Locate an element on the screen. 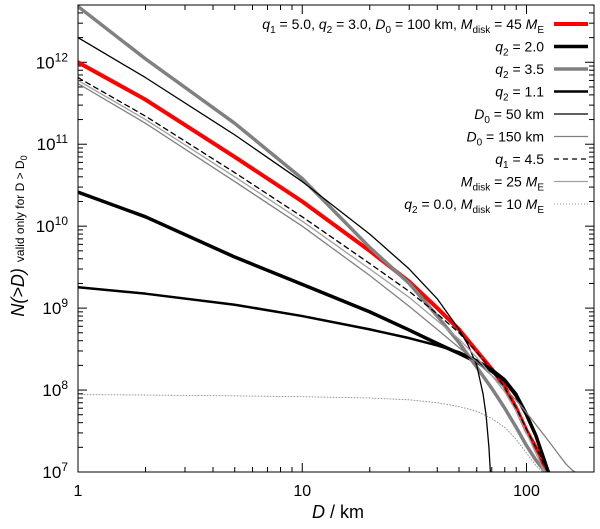 The image size is (600, 529). series-line is located at coordinates (311, 433).